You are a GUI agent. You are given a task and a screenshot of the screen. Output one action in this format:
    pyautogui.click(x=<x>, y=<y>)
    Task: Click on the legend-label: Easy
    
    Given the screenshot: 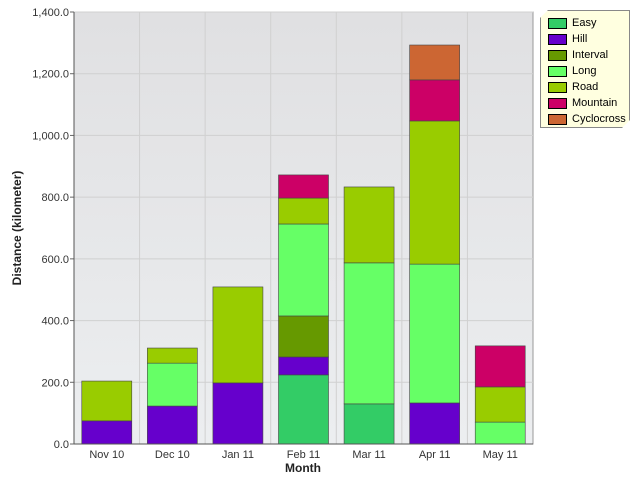 What is the action you would take?
    pyautogui.click(x=584, y=23)
    